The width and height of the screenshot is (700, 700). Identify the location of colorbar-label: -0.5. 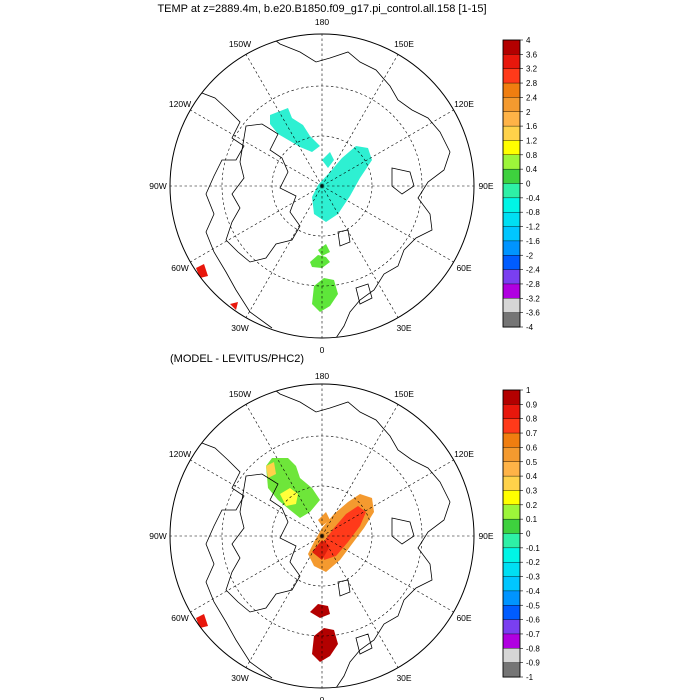
(533, 605).